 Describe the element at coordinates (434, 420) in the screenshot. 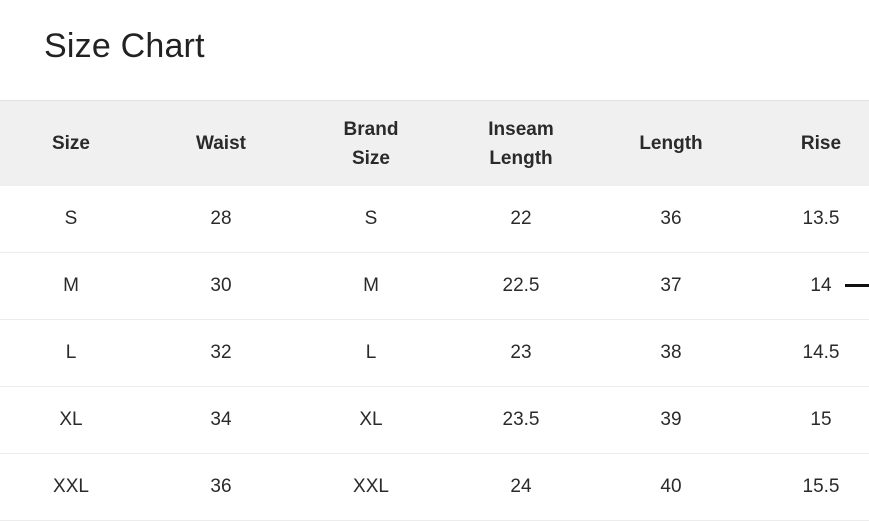

I see `table-row: XL 34 XL 23.5 39 15` at that location.